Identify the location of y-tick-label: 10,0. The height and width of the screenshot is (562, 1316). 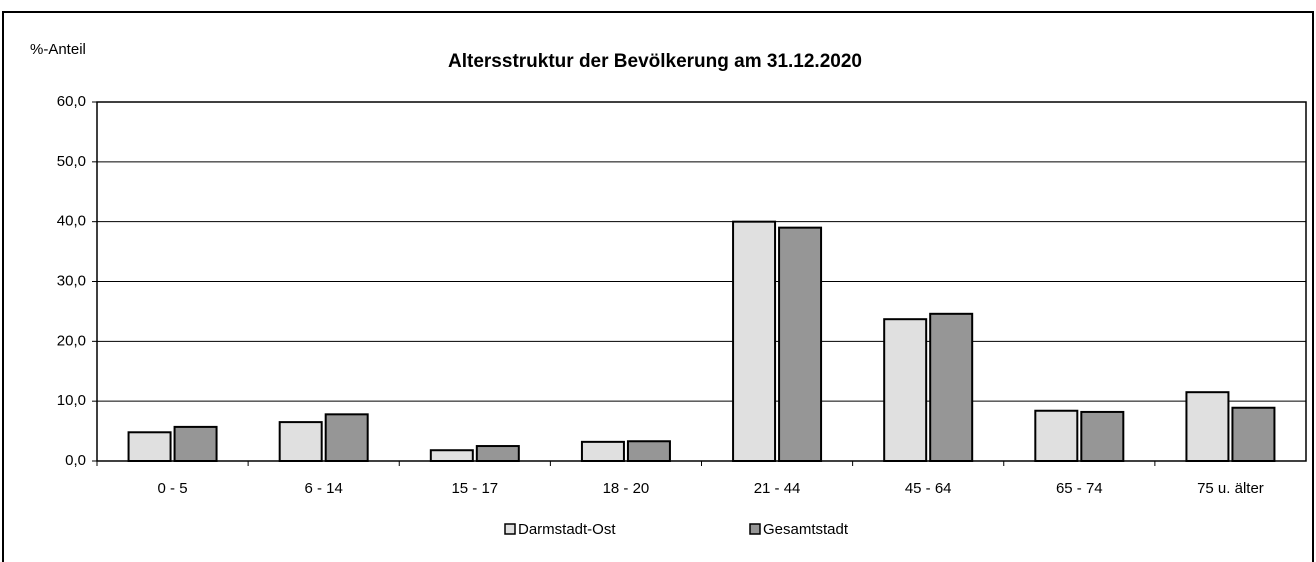
(71, 400).